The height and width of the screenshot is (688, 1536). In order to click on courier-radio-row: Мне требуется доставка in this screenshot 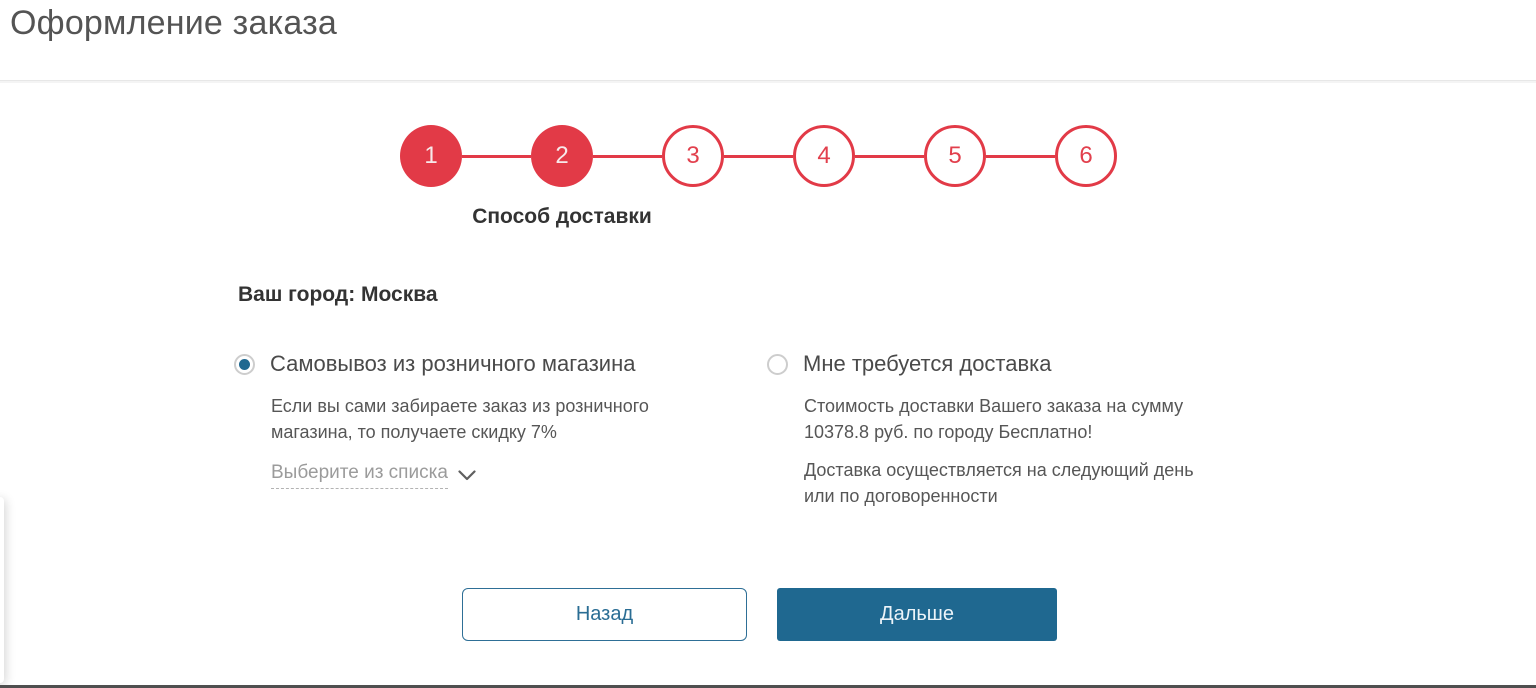, I will do `click(1002, 364)`.